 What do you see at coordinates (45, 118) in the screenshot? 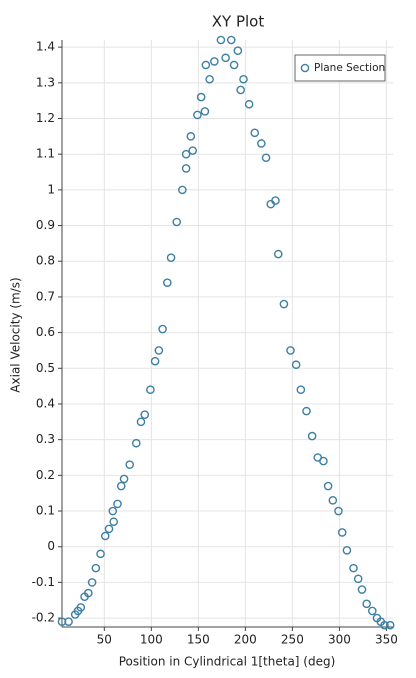
I see `y-tick-label: 1.2` at bounding box center [45, 118].